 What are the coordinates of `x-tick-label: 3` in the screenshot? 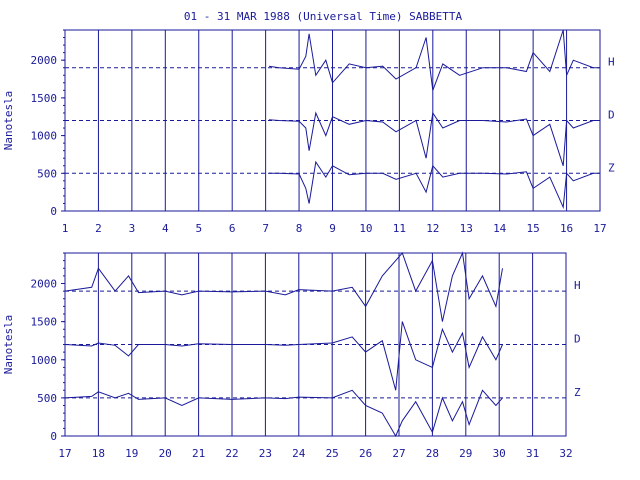 It's located at (132, 228).